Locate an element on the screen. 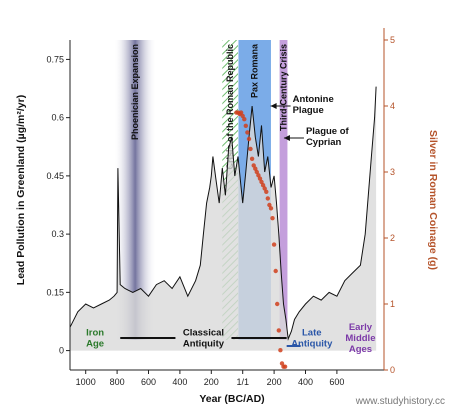 The width and height of the screenshot is (453, 409). y2-tick-label: 3 is located at coordinates (392, 172).